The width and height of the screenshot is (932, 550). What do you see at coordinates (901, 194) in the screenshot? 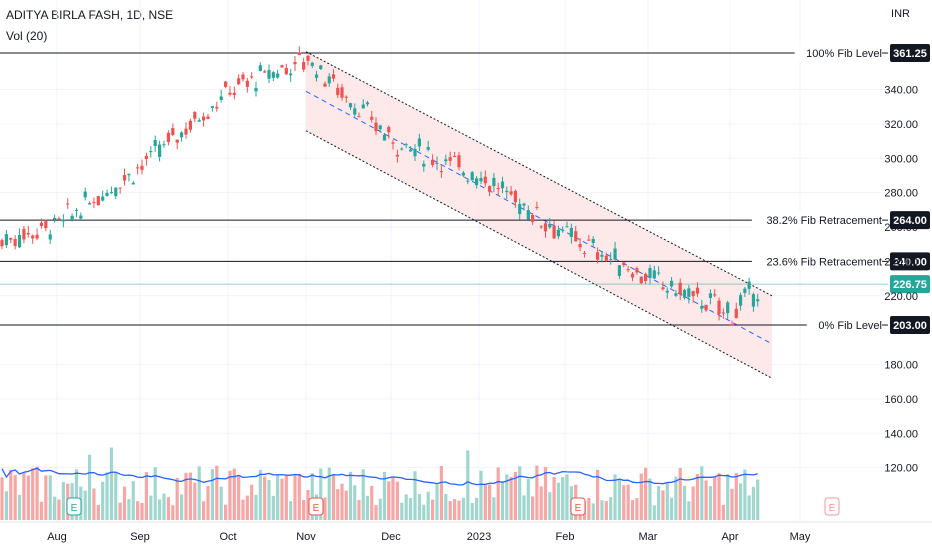
I see `y-tick-label: 280.00` at bounding box center [901, 194].